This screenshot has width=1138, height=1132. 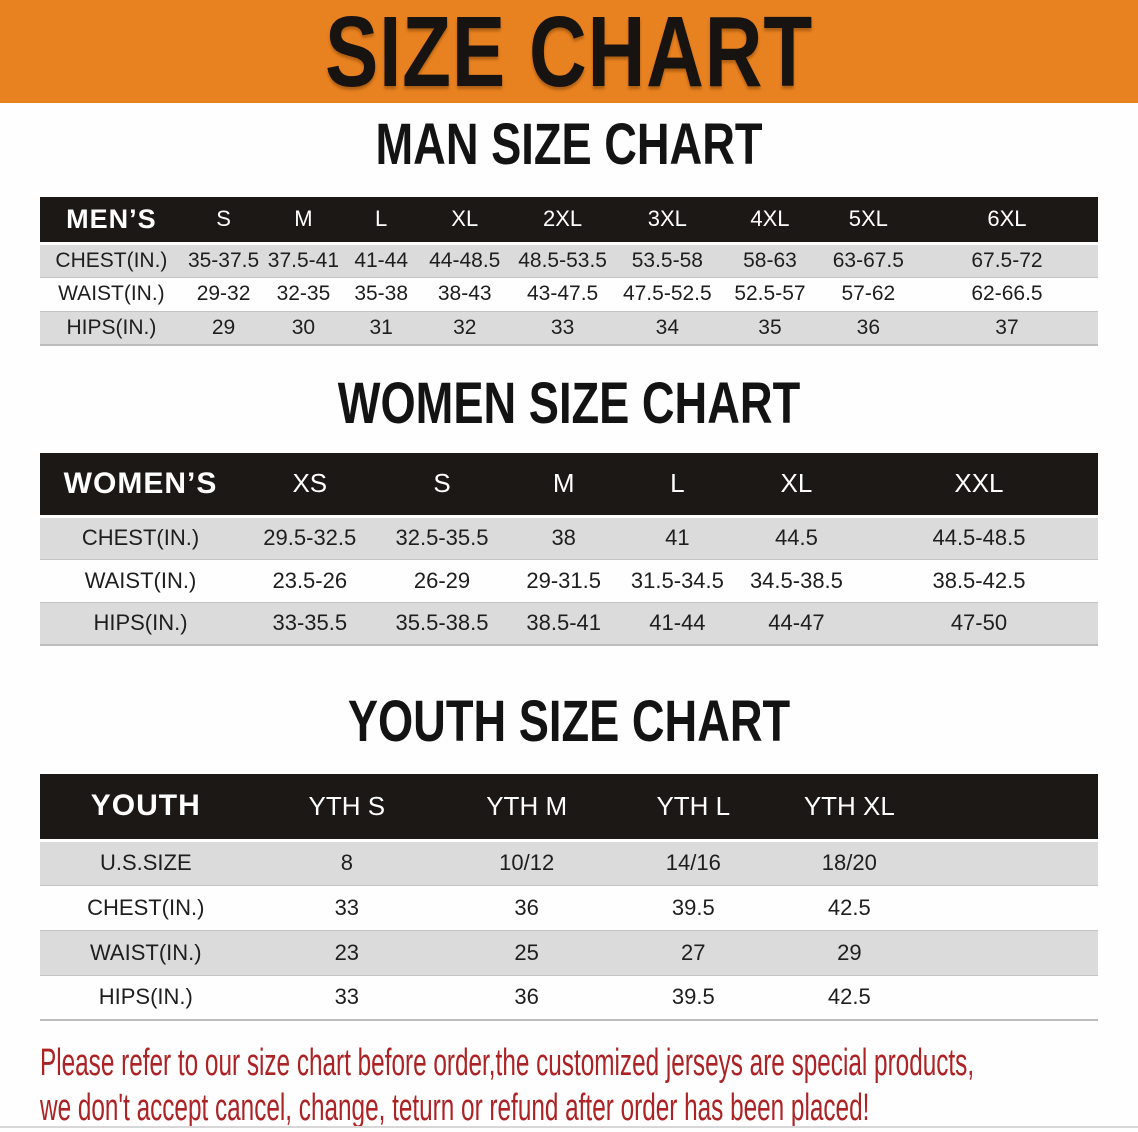 I want to click on size-value: 35.5-38.5, so click(x=442, y=623).